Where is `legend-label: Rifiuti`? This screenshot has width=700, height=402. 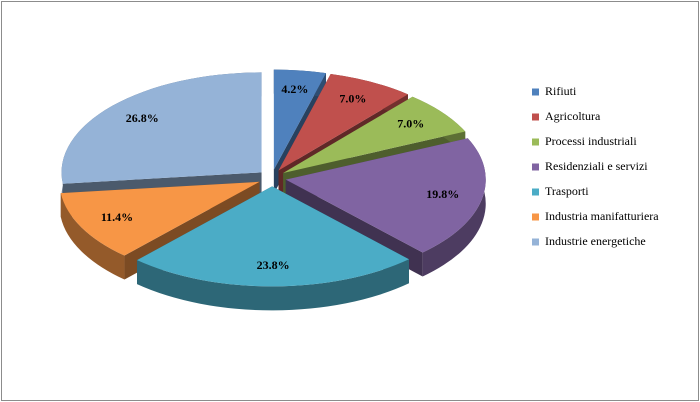
legend-label: Rifiuti is located at coordinates (561, 91).